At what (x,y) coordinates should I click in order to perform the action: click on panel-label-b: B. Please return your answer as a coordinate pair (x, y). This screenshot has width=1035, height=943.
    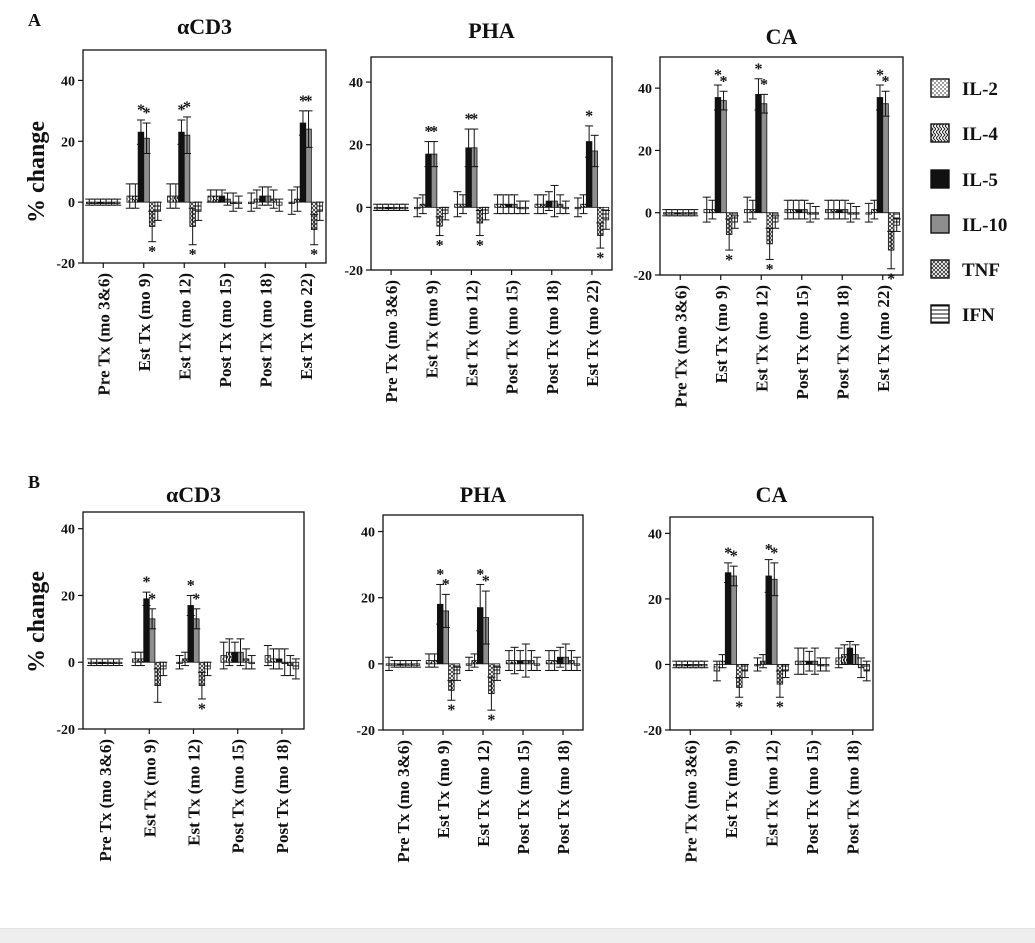
    Looking at the image, I should click on (34, 482).